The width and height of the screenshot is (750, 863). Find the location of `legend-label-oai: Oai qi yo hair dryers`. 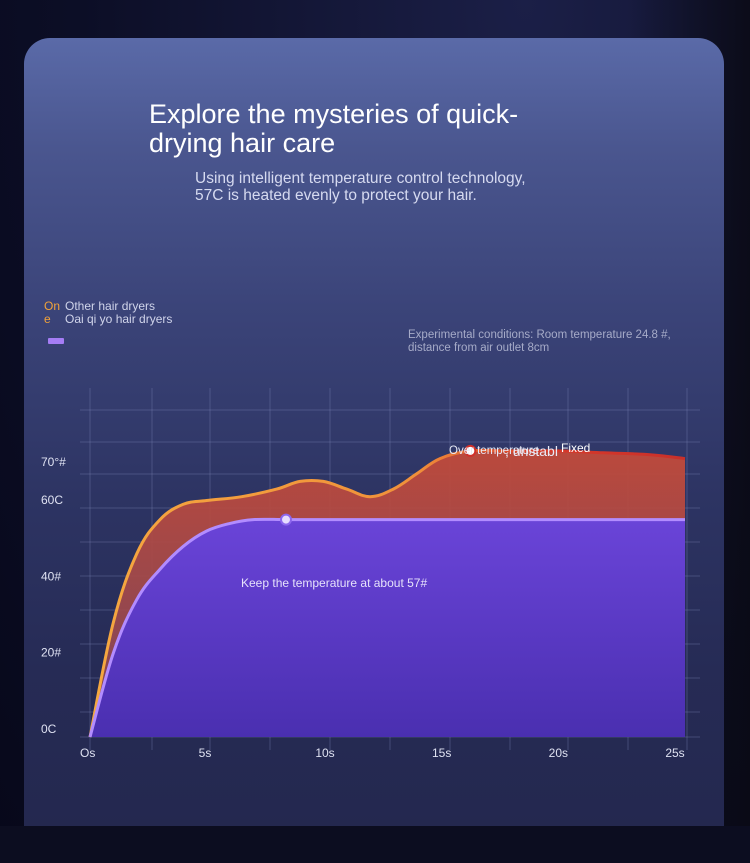

legend-label-oai: Oai qi yo hair dryers is located at coordinates (119, 319).